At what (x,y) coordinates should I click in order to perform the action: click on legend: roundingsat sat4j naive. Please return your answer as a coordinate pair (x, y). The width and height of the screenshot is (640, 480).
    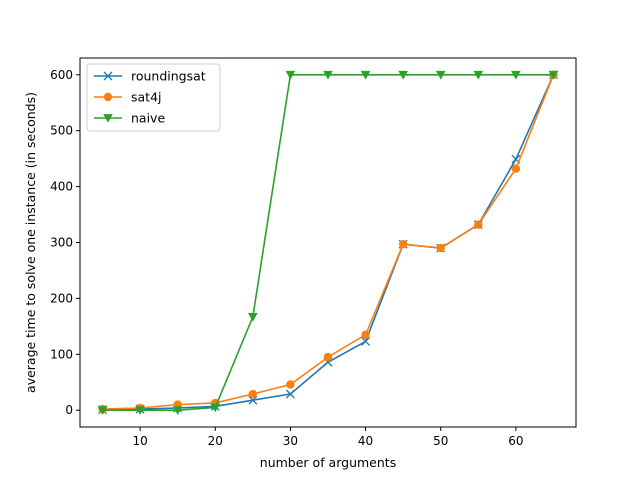
    Looking at the image, I should click on (153, 97).